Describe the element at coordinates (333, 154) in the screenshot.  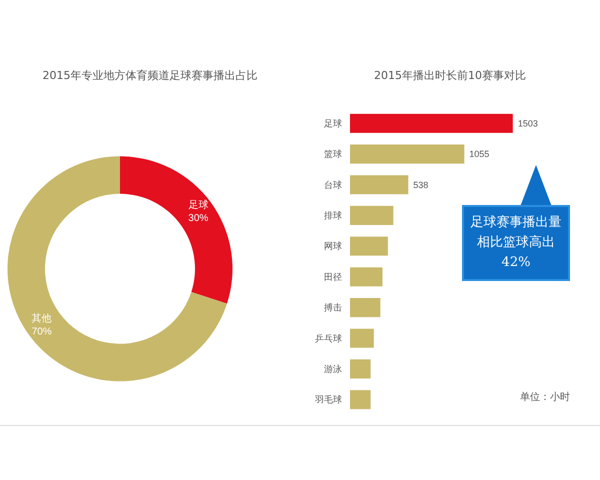
I see `y-tick-label: 篮球` at that location.